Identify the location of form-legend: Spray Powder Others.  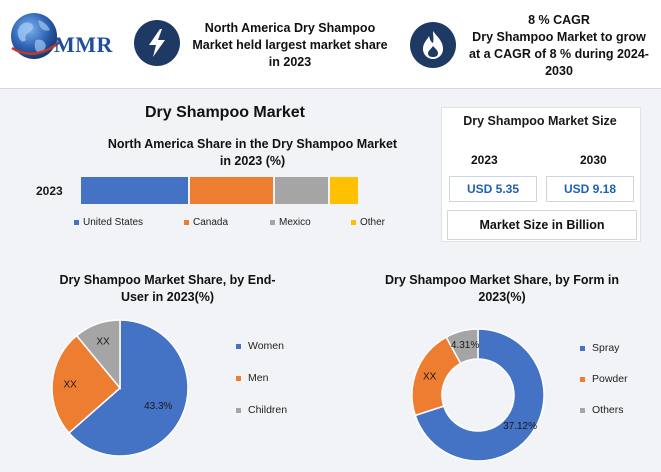
(617, 382).